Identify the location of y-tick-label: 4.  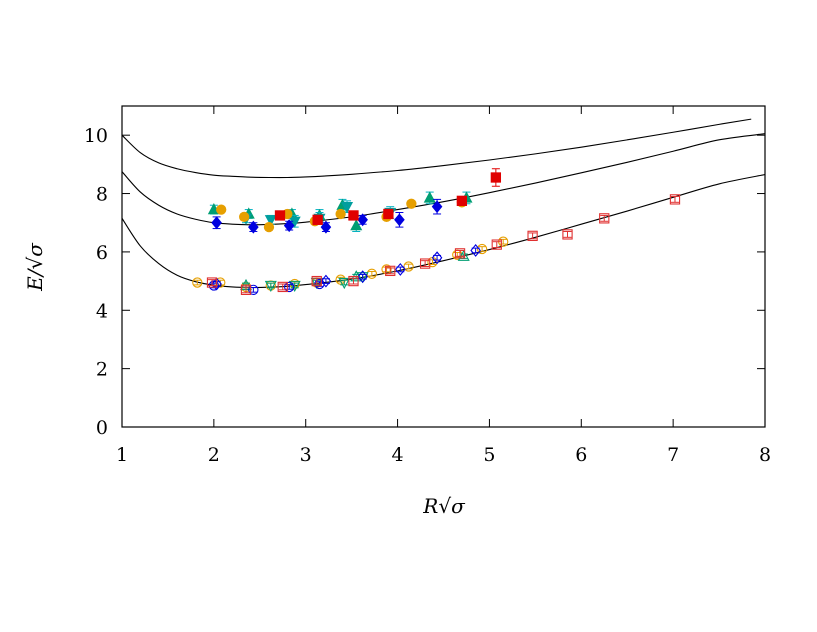
(102, 311).